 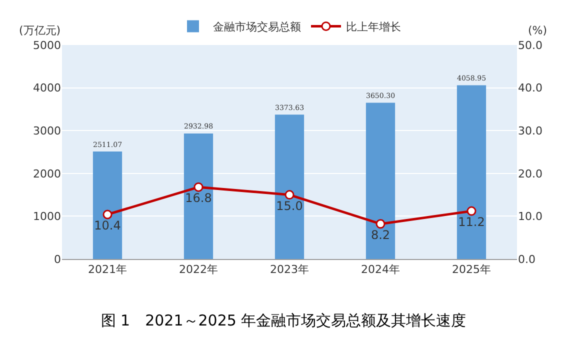 I want to click on data-label: 11.2, so click(x=471, y=222).